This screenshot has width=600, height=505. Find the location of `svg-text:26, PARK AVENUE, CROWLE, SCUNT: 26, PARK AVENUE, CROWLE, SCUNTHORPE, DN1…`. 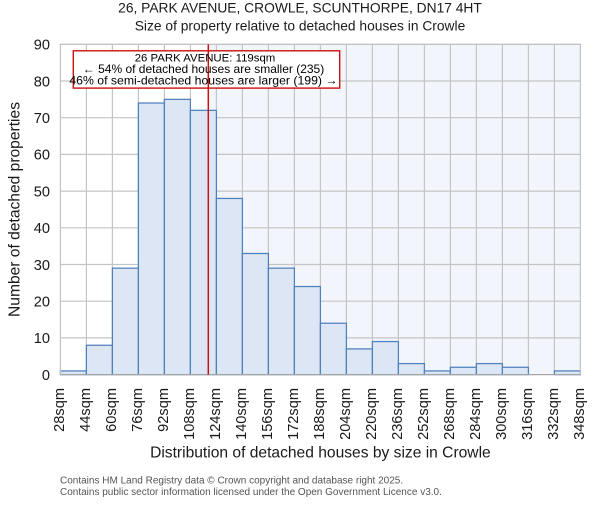

svg-text:26, PARK AVENUE, CROWLE, SCUNT: 26, PARK AVENUE, CROWLE, SCUNTHORPE, DN1… is located at coordinates (300, 8).